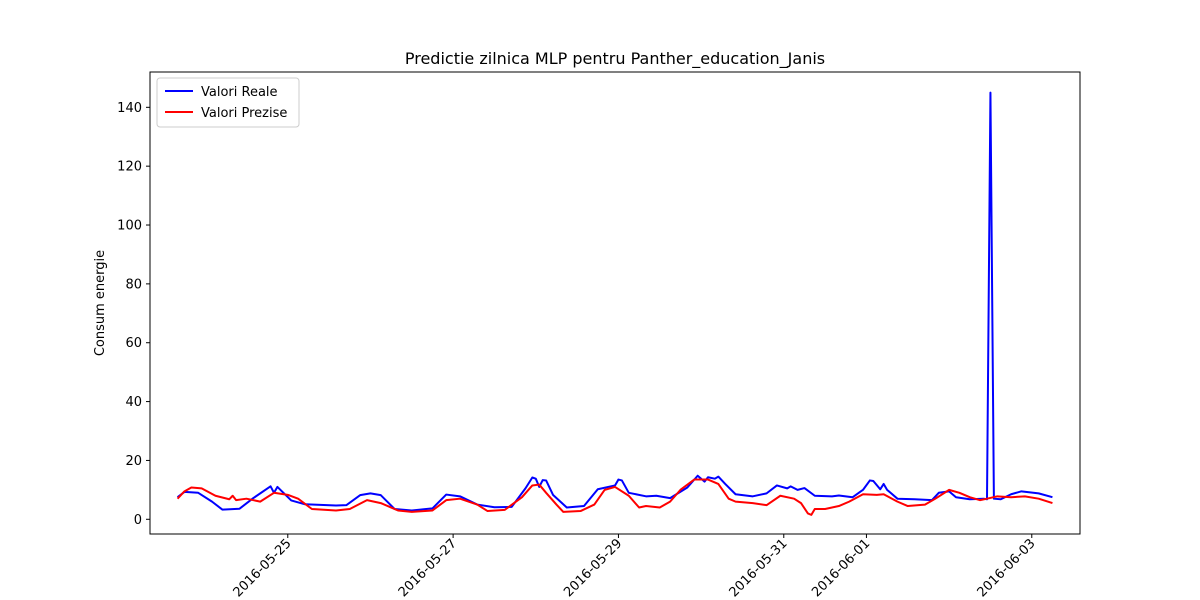  I want to click on y-tick-label: 80, so click(133, 284).